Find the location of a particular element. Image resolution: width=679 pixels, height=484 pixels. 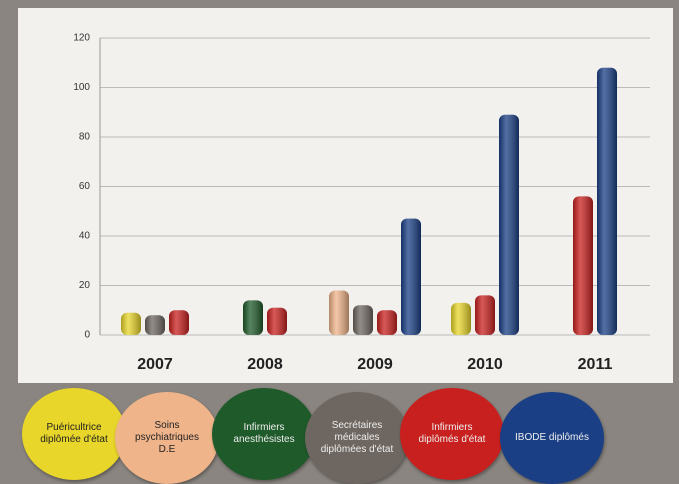

y-tick-label: 40 is located at coordinates (85, 236).